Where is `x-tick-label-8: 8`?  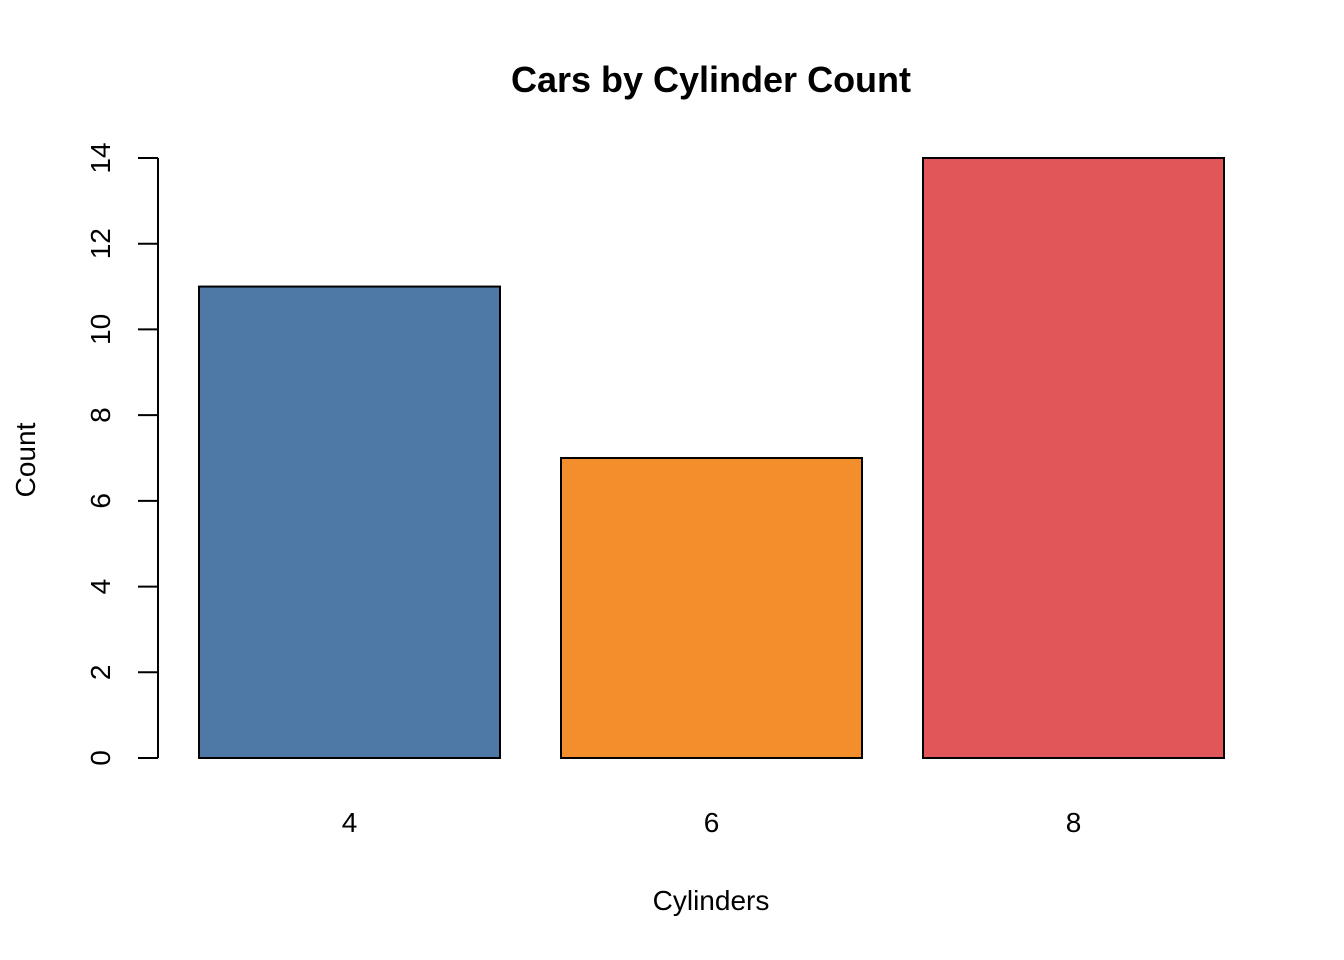 x-tick-label-8: 8 is located at coordinates (1074, 822).